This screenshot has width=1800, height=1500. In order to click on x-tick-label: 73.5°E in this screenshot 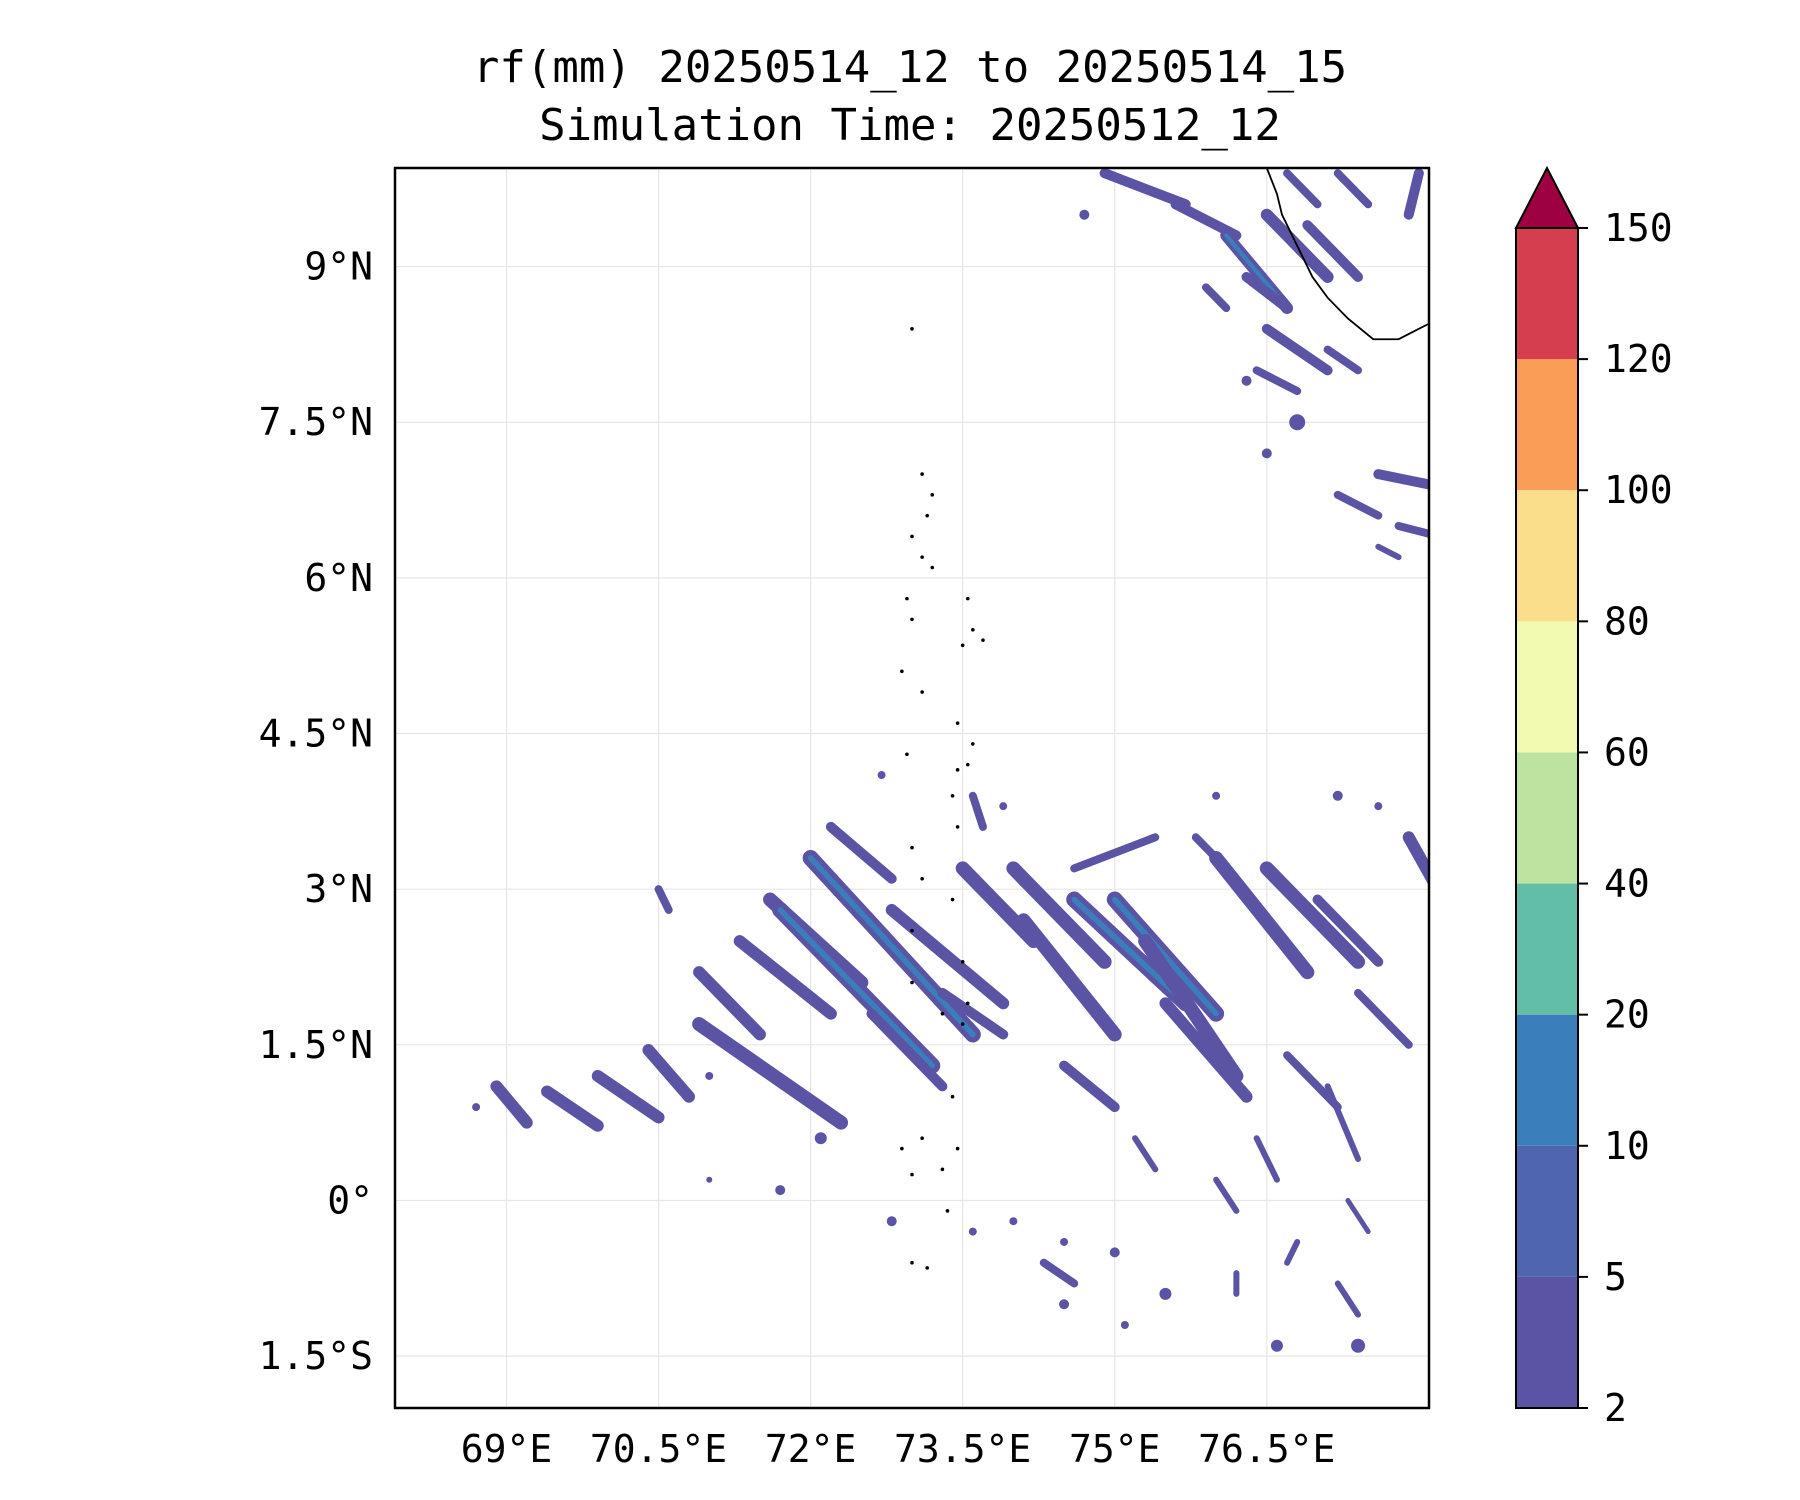, I will do `click(962, 1449)`.